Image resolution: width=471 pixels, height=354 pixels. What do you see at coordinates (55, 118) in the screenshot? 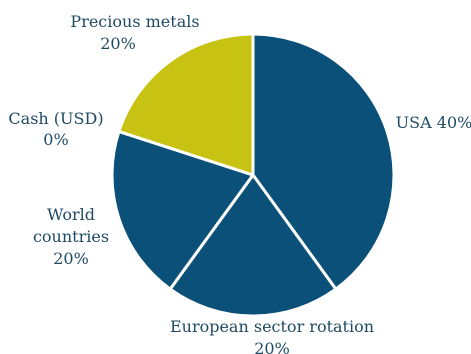
I see `label-cash-usd: Cash (USD)` at bounding box center [55, 118].